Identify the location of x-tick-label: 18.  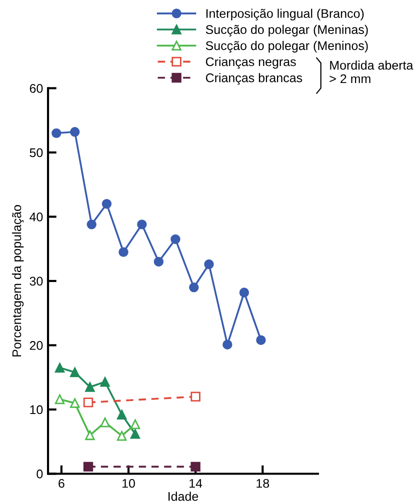
(263, 483).